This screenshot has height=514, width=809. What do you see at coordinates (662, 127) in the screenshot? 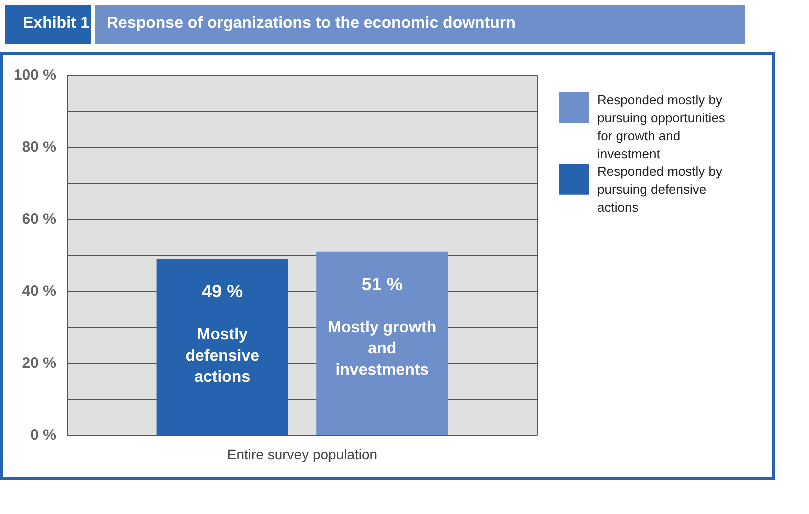
I see `legend-label: Responded mostly by pursuing opportunities for growth and investment` at bounding box center [662, 127].